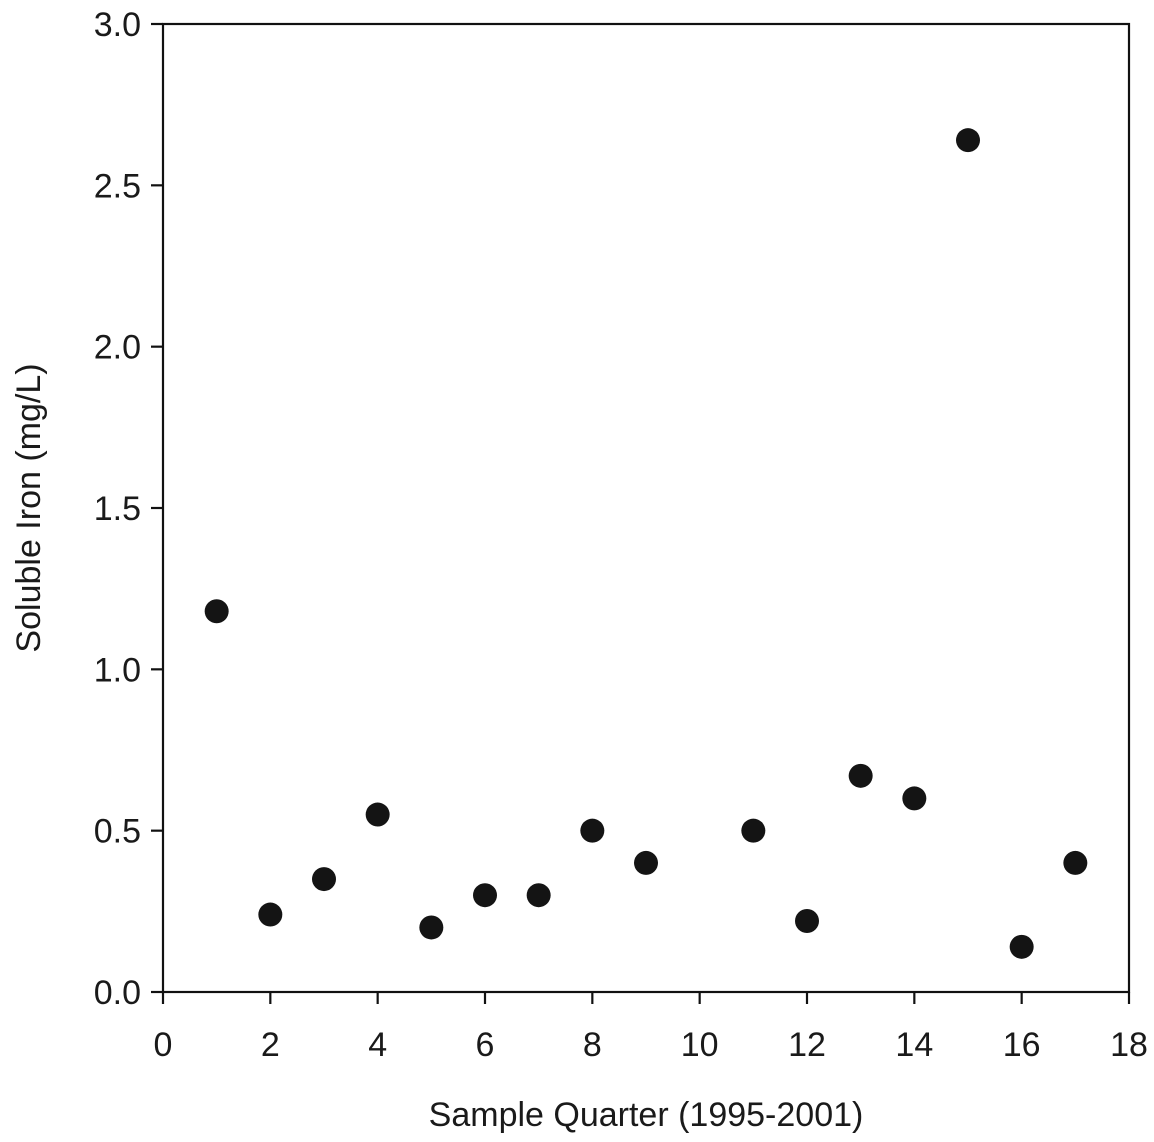 This screenshot has height=1142, width=1154. What do you see at coordinates (1129, 1045) in the screenshot?
I see `x-tick-label: 18` at bounding box center [1129, 1045].